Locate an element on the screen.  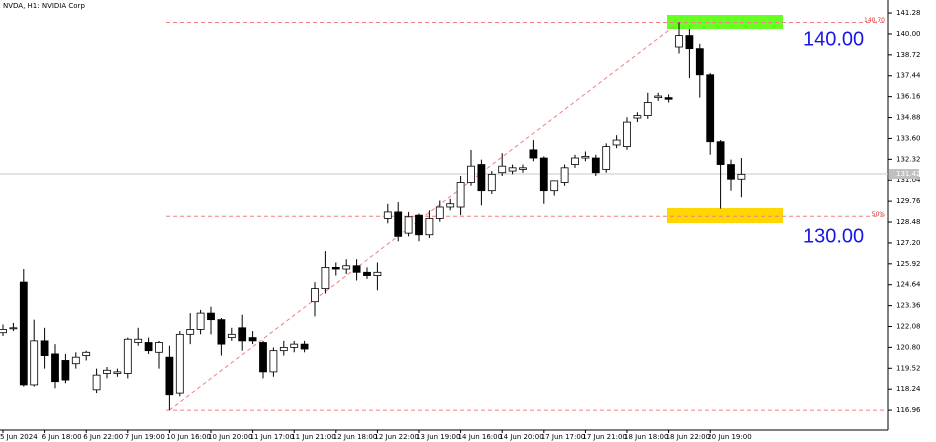
x-tick-label: 11 Jun 17:00 is located at coordinates (272, 437).